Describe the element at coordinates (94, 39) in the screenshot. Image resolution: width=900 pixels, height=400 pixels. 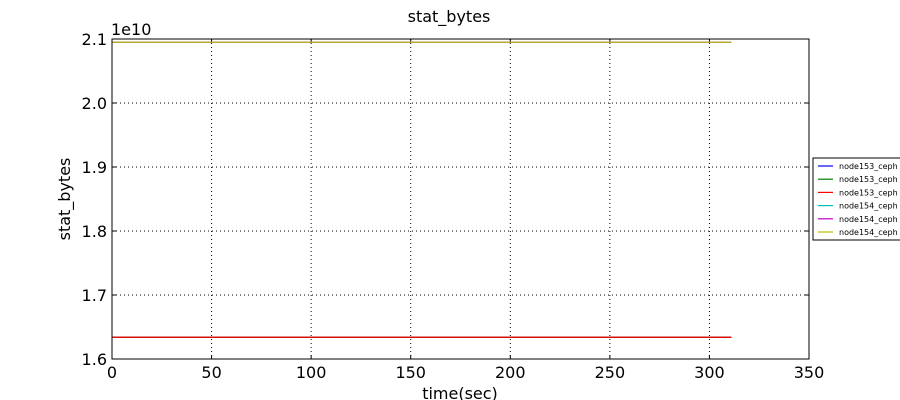
I see `y-tick-label: 2.1` at that location.